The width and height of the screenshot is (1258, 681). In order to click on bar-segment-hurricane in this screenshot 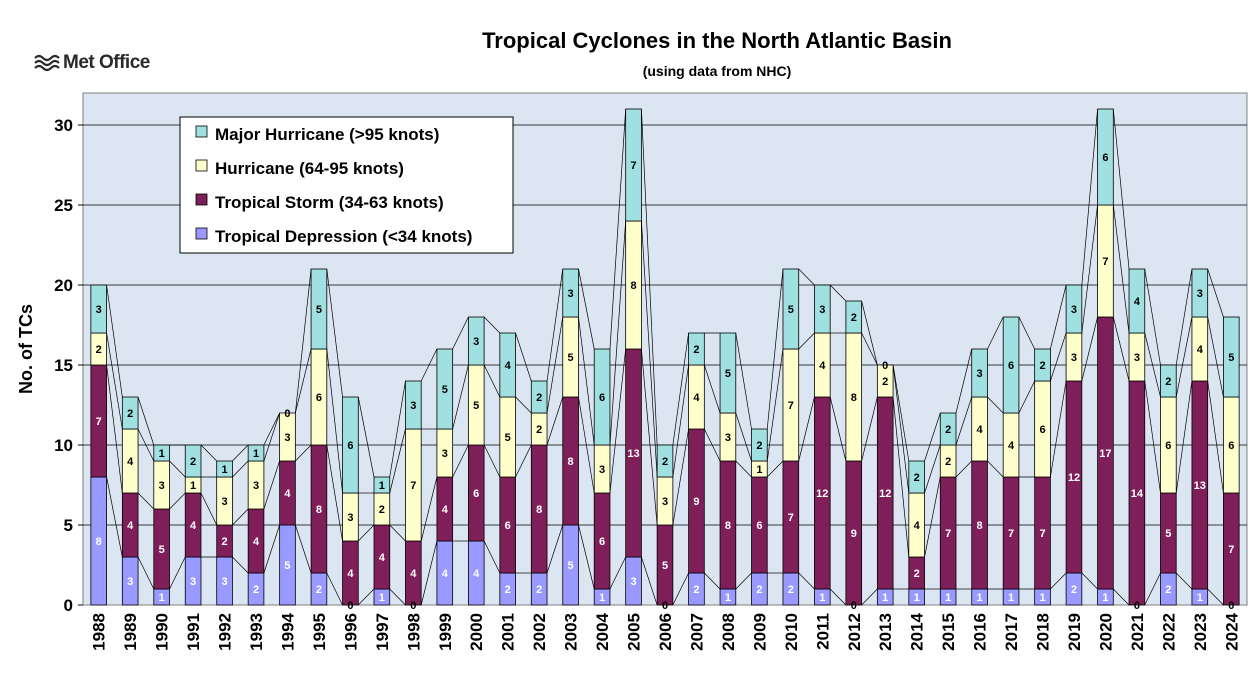, I will do `click(885, 381)`.